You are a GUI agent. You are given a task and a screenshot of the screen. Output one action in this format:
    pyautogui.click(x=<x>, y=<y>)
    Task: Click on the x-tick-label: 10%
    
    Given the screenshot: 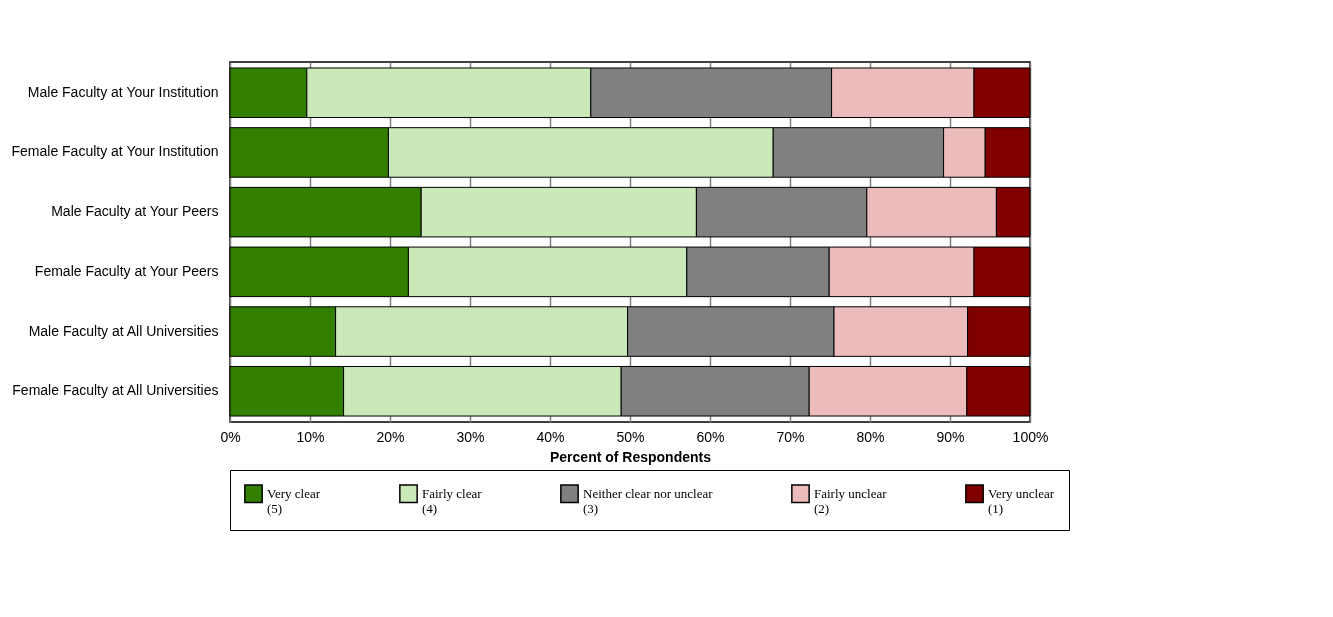 What is the action you would take?
    pyautogui.click(x=310, y=436)
    